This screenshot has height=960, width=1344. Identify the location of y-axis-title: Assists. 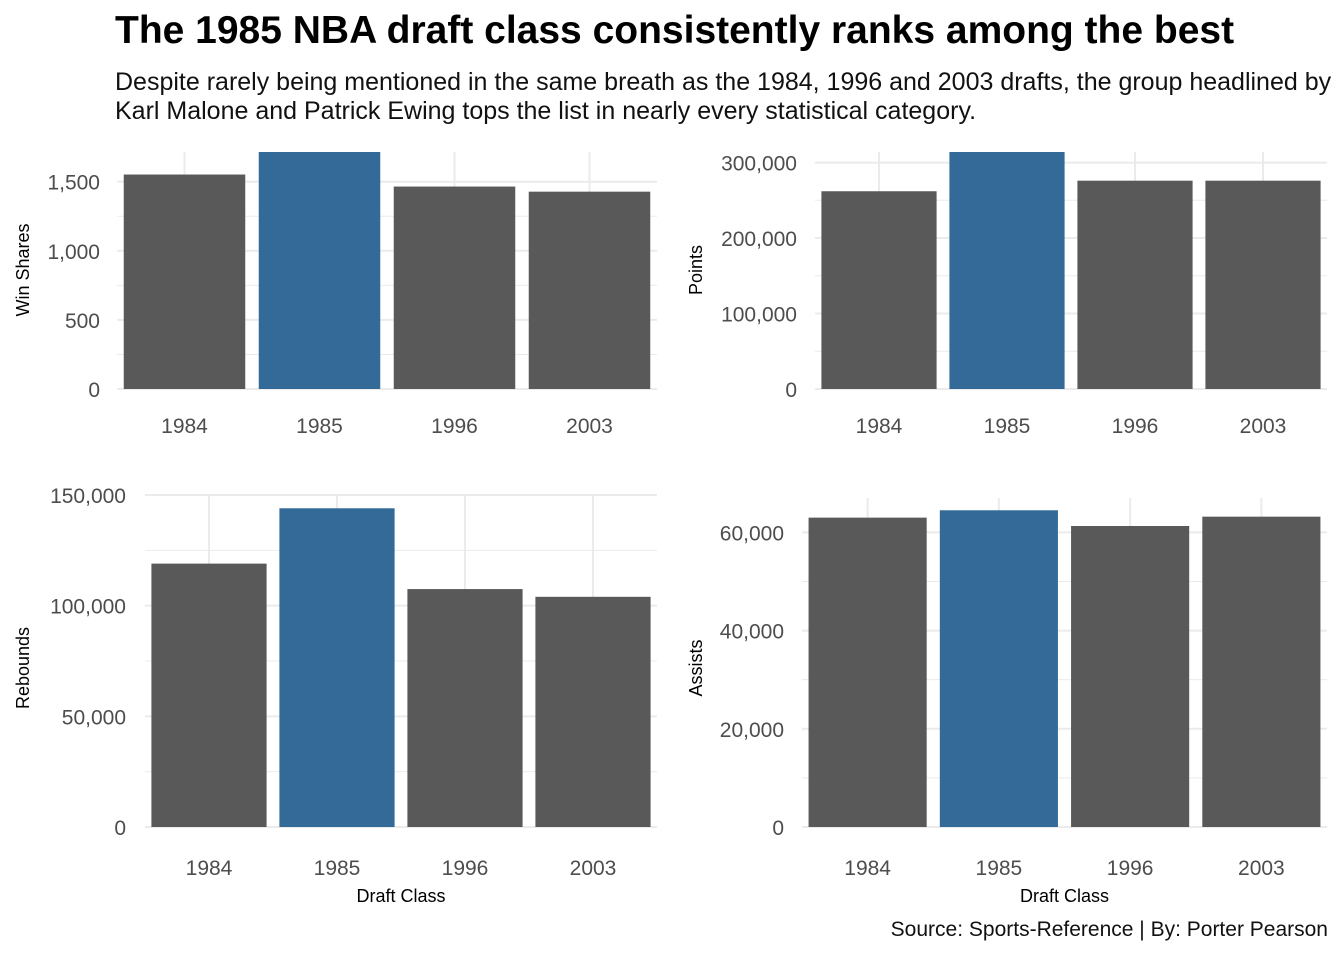
(696, 667).